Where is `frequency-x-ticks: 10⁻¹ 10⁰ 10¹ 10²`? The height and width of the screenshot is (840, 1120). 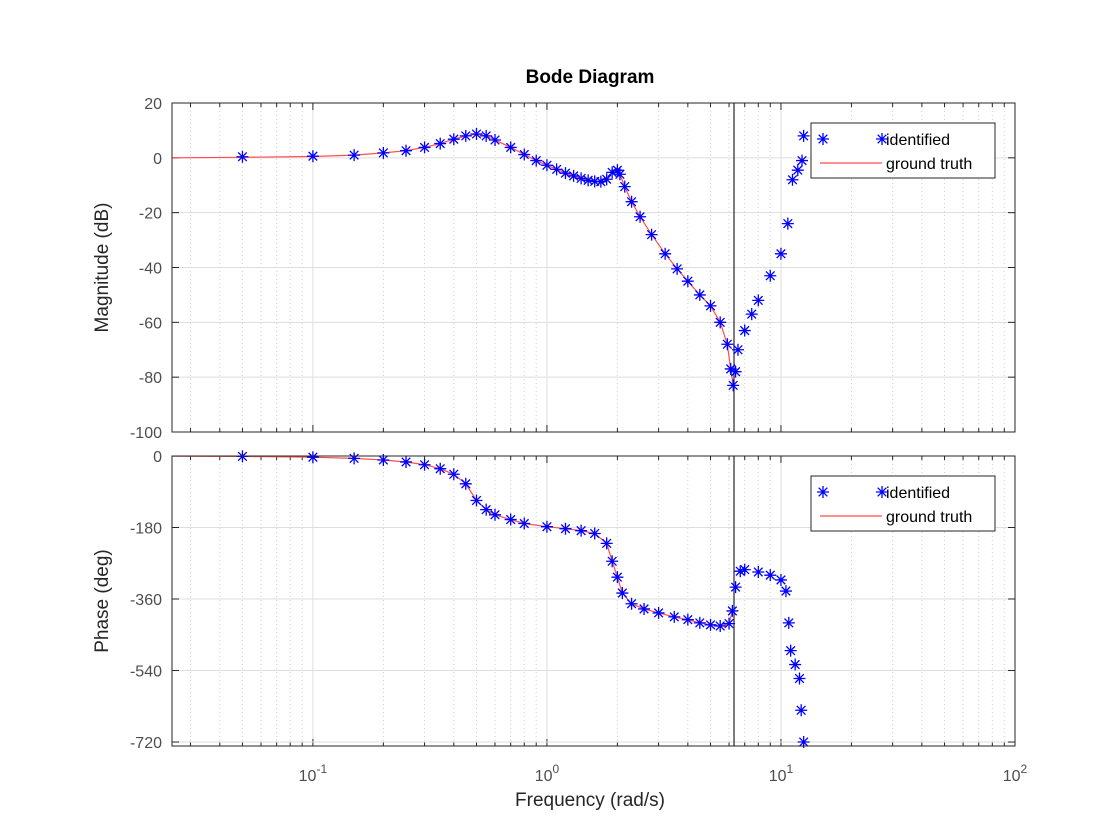
frequency-x-ticks: 10⁻¹ 10⁰ 10¹ 10² is located at coordinates (663, 773).